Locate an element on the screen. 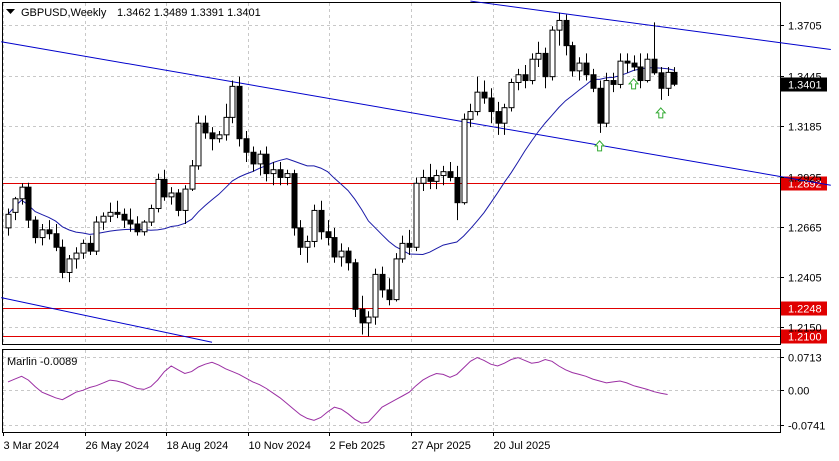 This screenshot has width=839, height=461. price-tick-label: 1.2150 is located at coordinates (805, 329).